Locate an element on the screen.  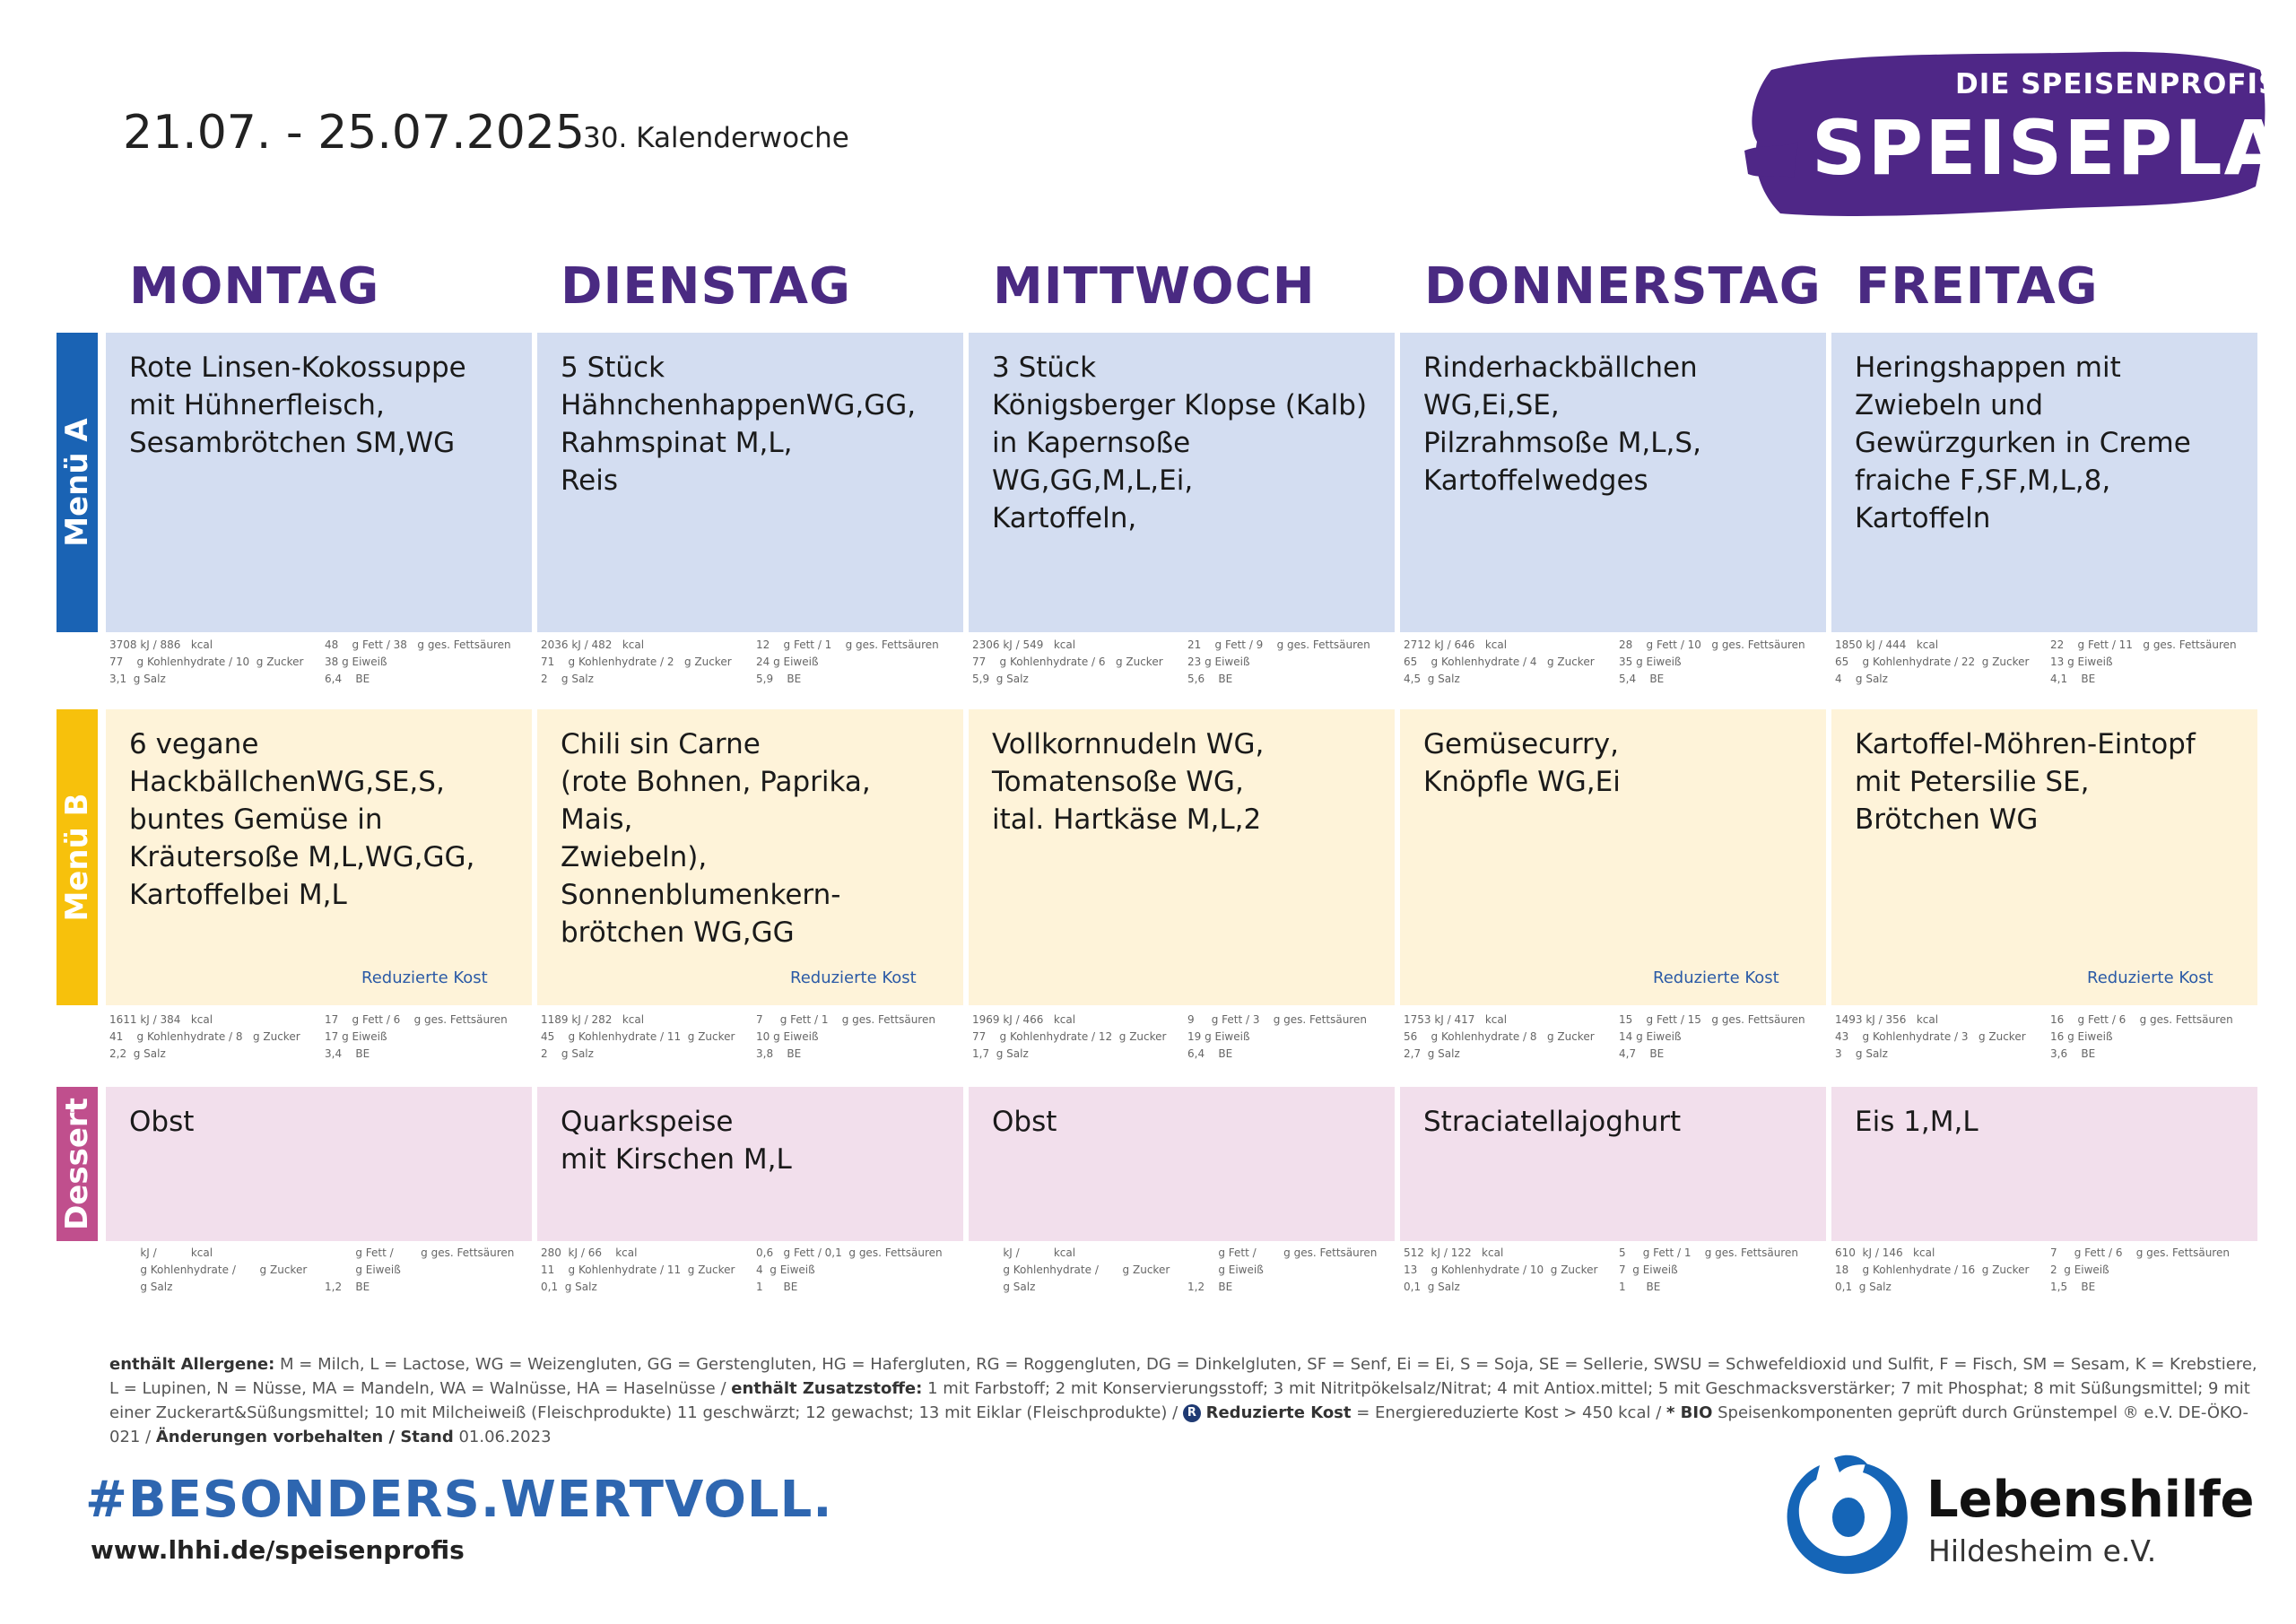
dessert-donnerstag: Straciatellajoghurt is located at coordinates (1613, 1164).